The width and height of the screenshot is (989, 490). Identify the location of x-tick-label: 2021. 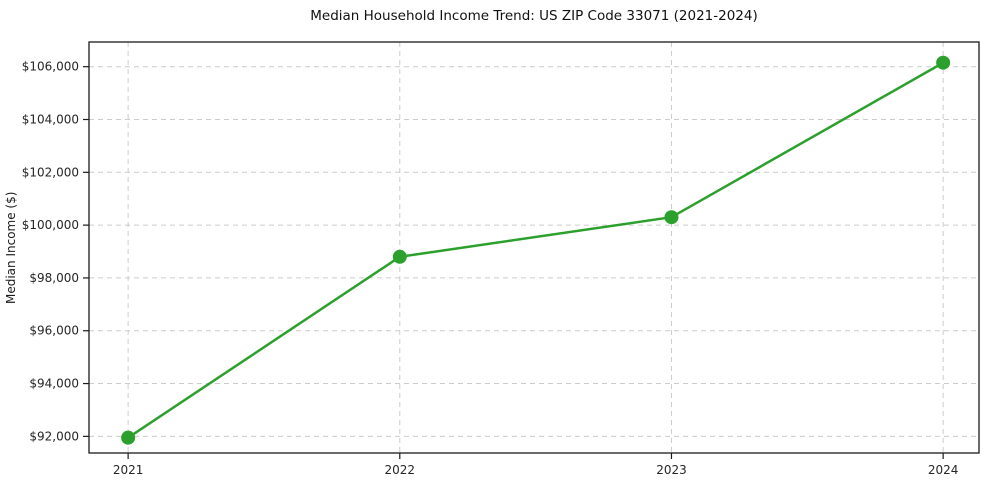
(128, 470).